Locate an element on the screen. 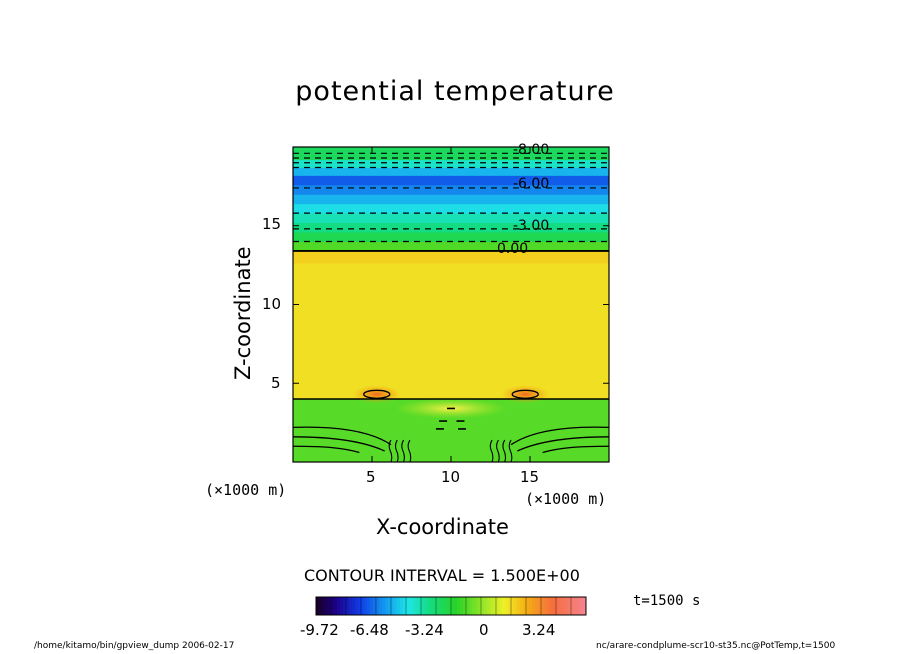 This screenshot has height=654, width=904. time-label: t=1500 s is located at coordinates (667, 601).